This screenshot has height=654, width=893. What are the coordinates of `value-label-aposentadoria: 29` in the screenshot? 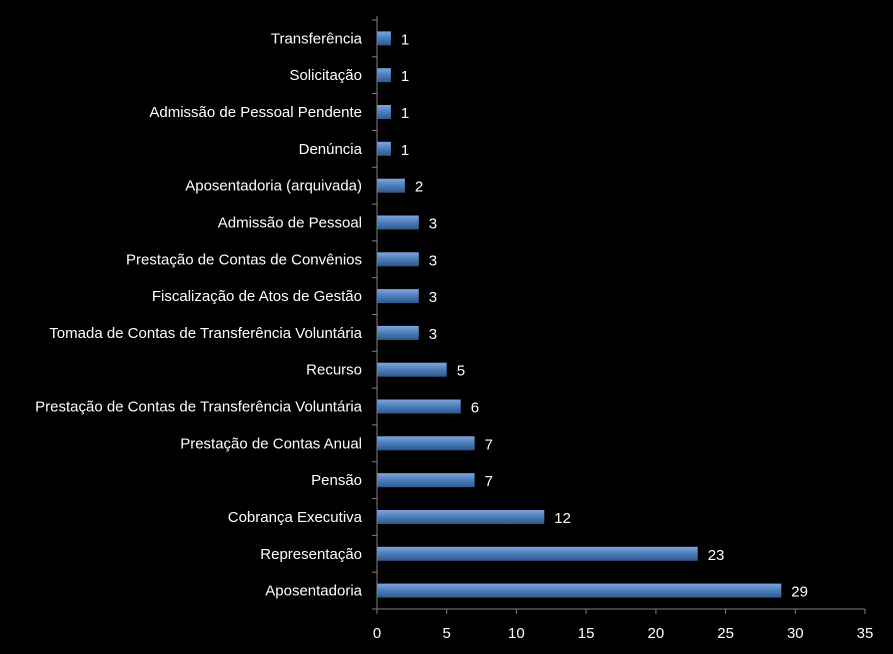 It's located at (799, 592).